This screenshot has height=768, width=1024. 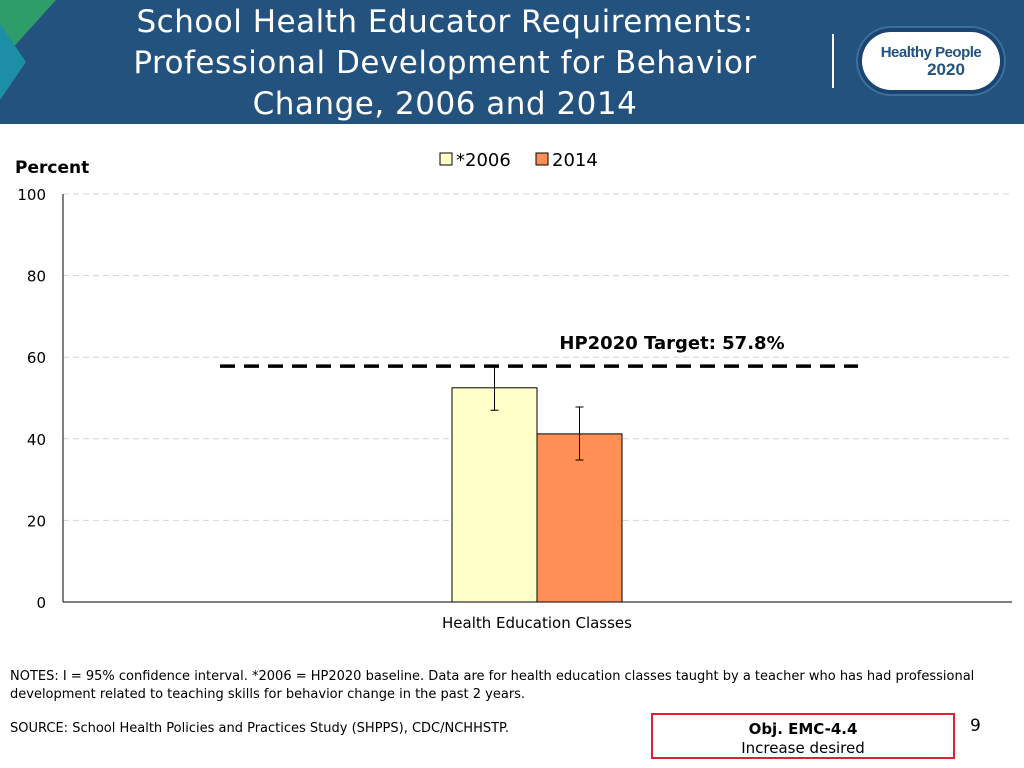 I want to click on objective-box: Obj. EMC-4.4 Increase desired, so click(x=803, y=736).